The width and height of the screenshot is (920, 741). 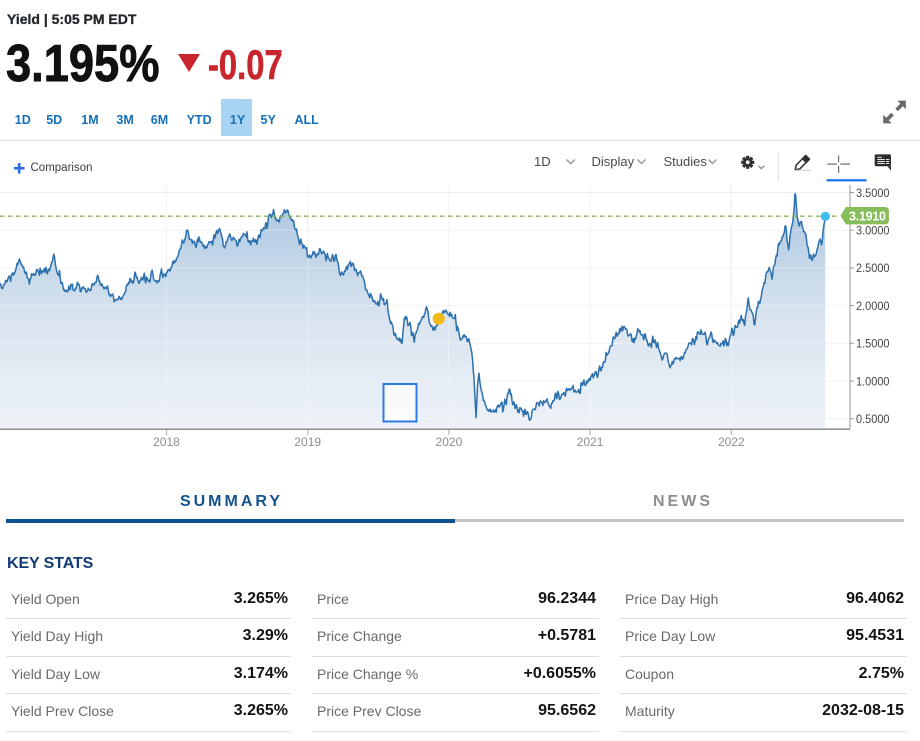 I want to click on svg-text: 2.0000, so click(x=873, y=306).